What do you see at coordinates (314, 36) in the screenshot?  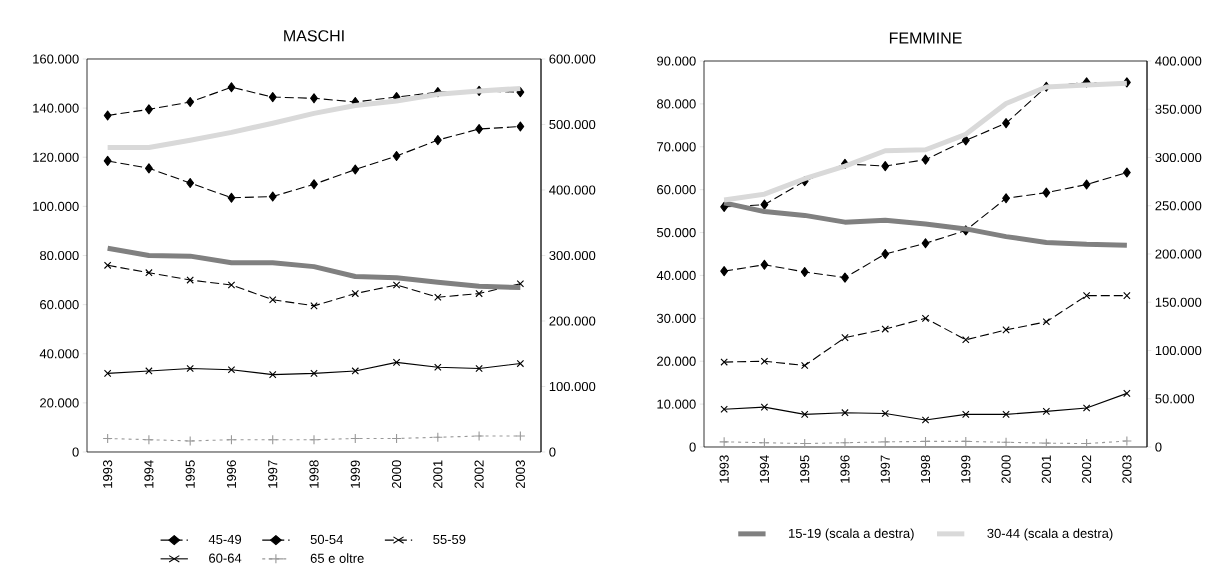 I see `chart-title: MASCHI` at bounding box center [314, 36].